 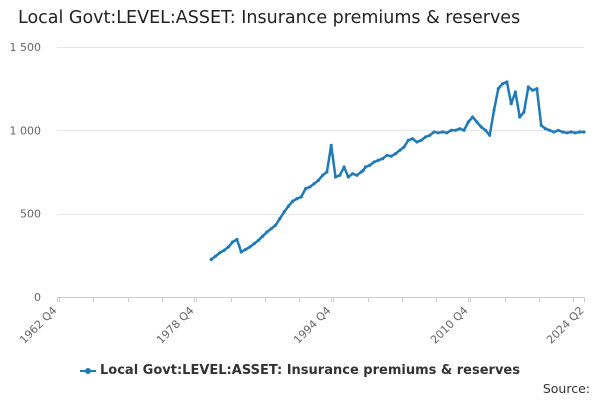 I want to click on y-tick-label: 1 500, so click(x=26, y=47).